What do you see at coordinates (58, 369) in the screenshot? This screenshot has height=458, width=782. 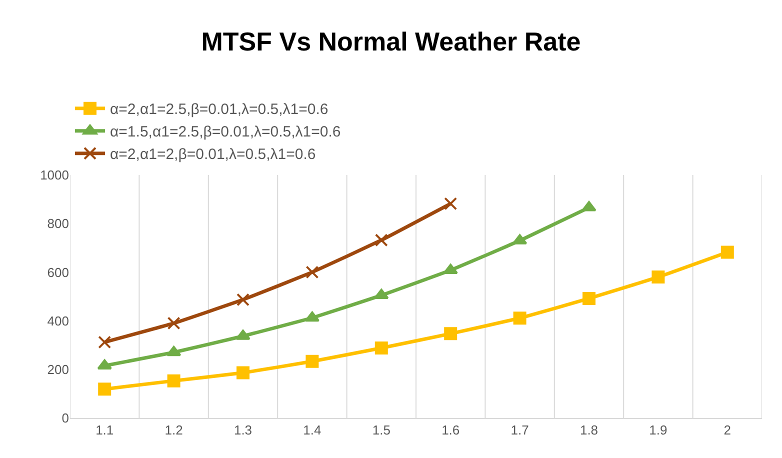 I see `y-tick-label: 200` at bounding box center [58, 369].